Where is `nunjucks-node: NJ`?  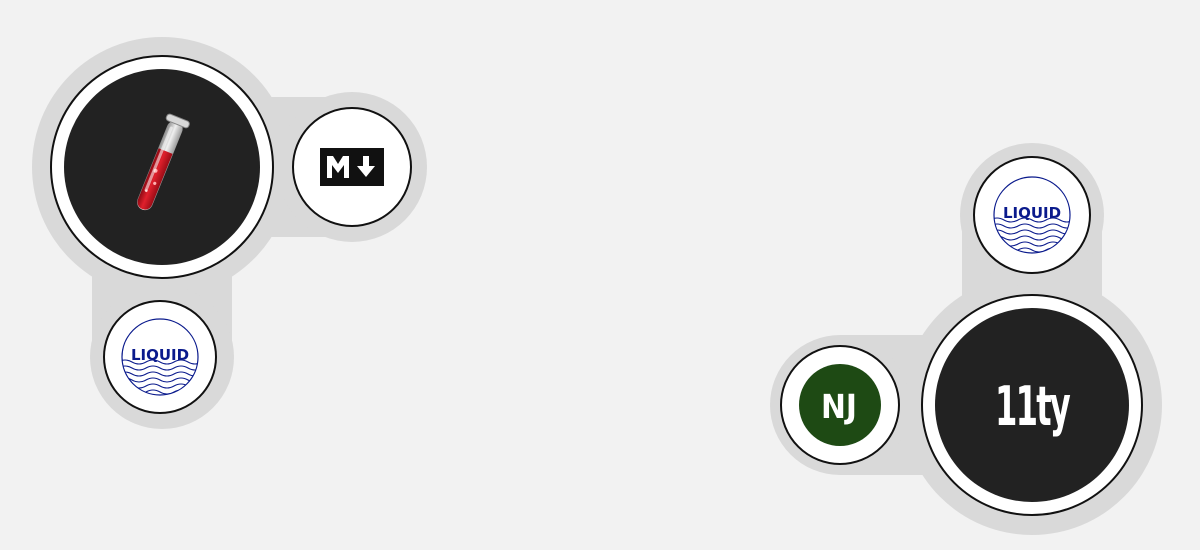
nunjucks-node: NJ is located at coordinates (840, 405).